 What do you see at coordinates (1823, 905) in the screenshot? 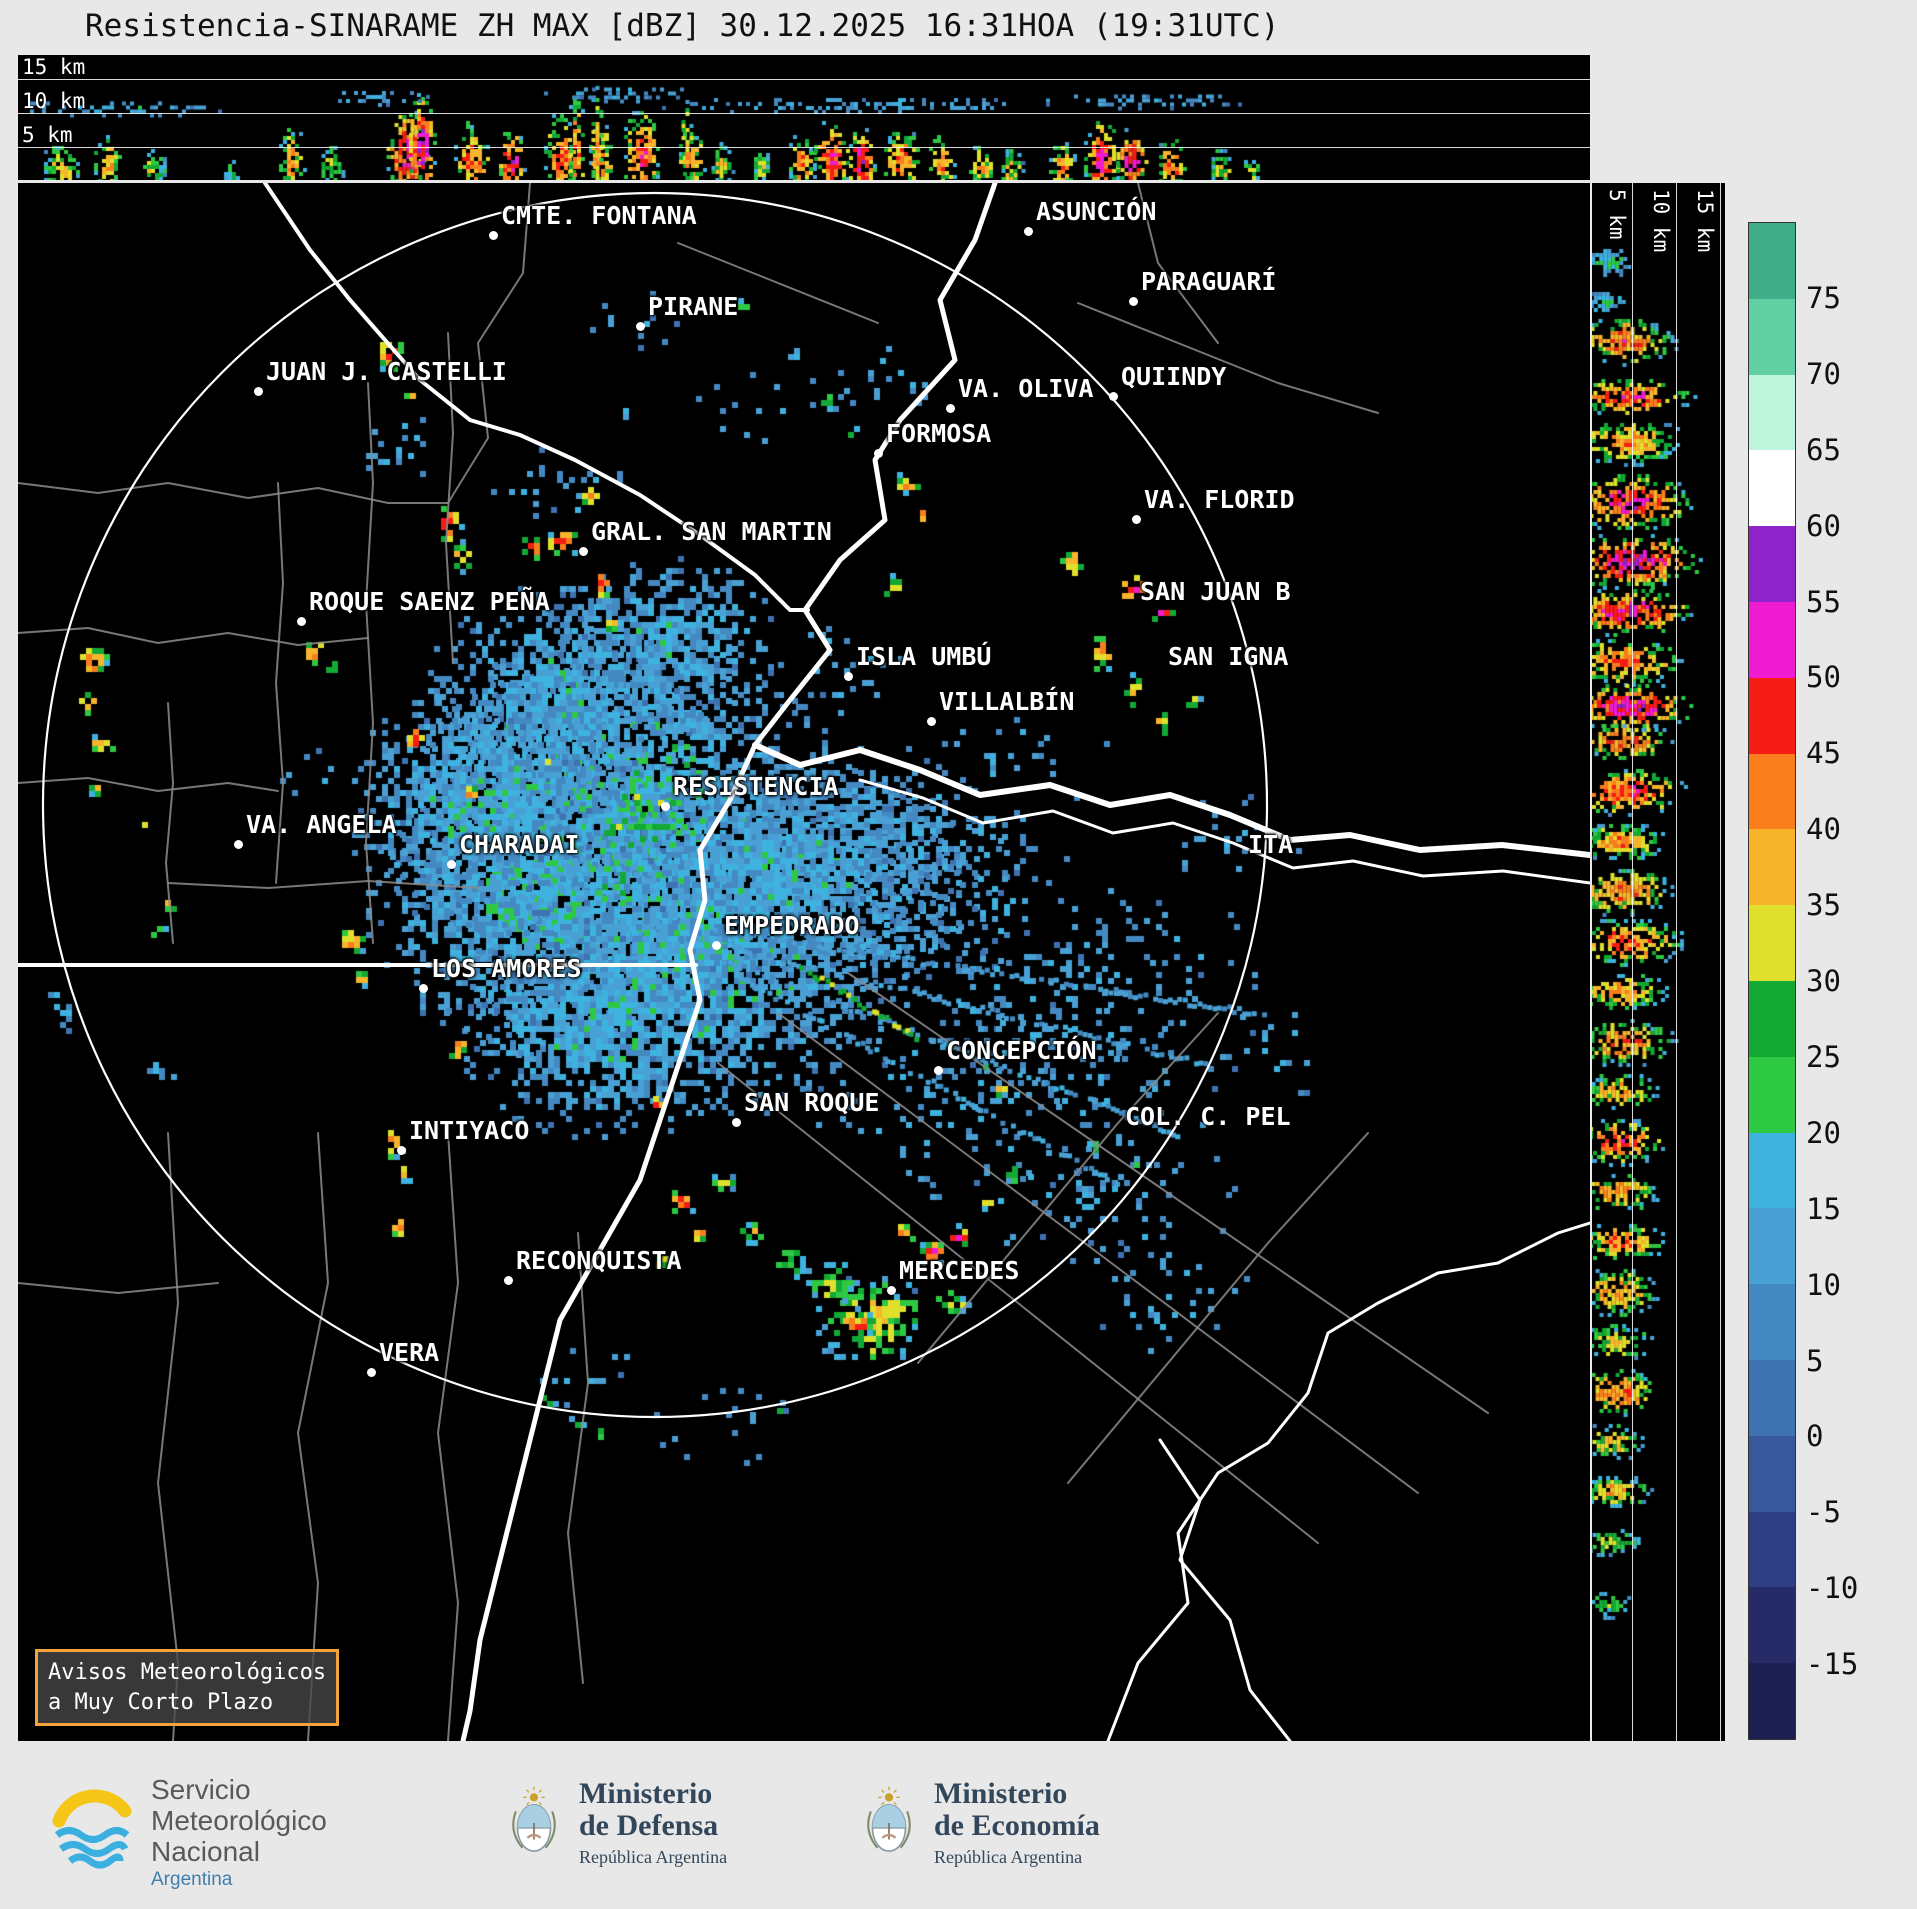
I see `colorbar-tick-label: 35` at bounding box center [1823, 905].